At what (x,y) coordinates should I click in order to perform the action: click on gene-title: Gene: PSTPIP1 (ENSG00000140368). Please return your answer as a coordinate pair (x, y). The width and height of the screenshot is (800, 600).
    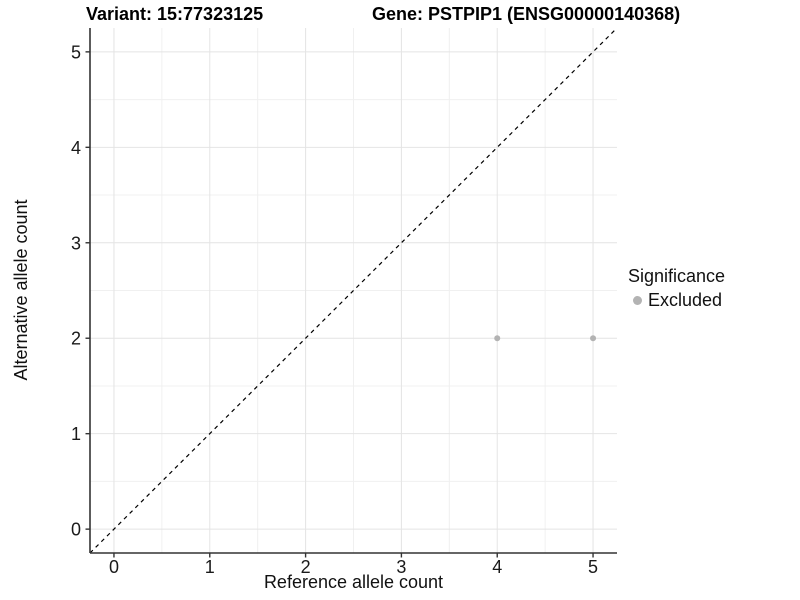
    Looking at the image, I should click on (526, 14).